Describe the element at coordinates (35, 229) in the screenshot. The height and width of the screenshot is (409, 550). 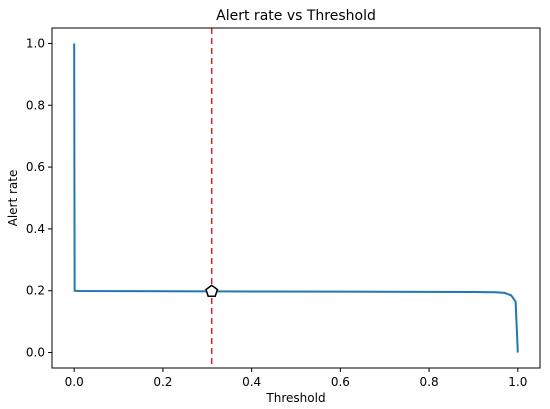
I see `y-tick-label: 0.4` at that location.